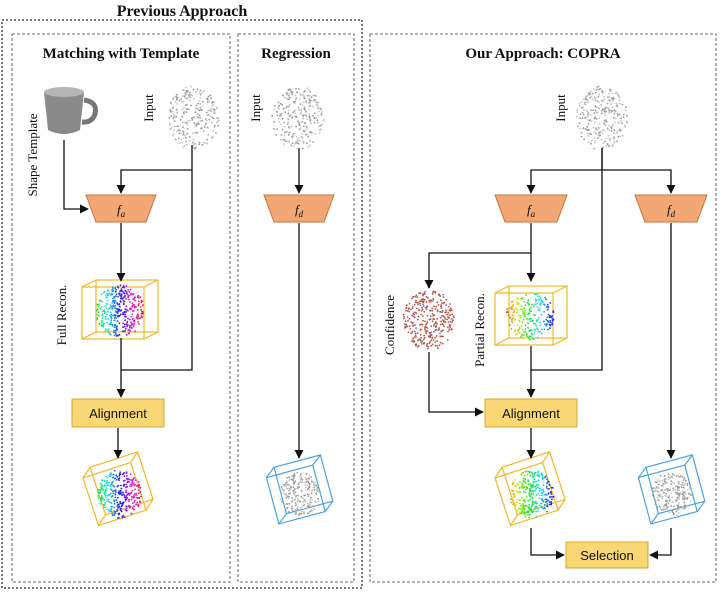 The image size is (720, 592). Describe the element at coordinates (296, 54) in the screenshot. I see `regression-title: Regression` at that location.